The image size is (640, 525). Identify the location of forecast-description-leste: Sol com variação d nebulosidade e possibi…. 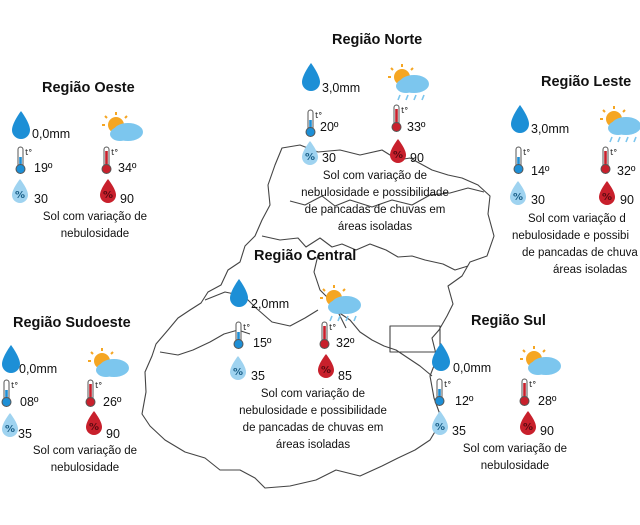
(575, 244).